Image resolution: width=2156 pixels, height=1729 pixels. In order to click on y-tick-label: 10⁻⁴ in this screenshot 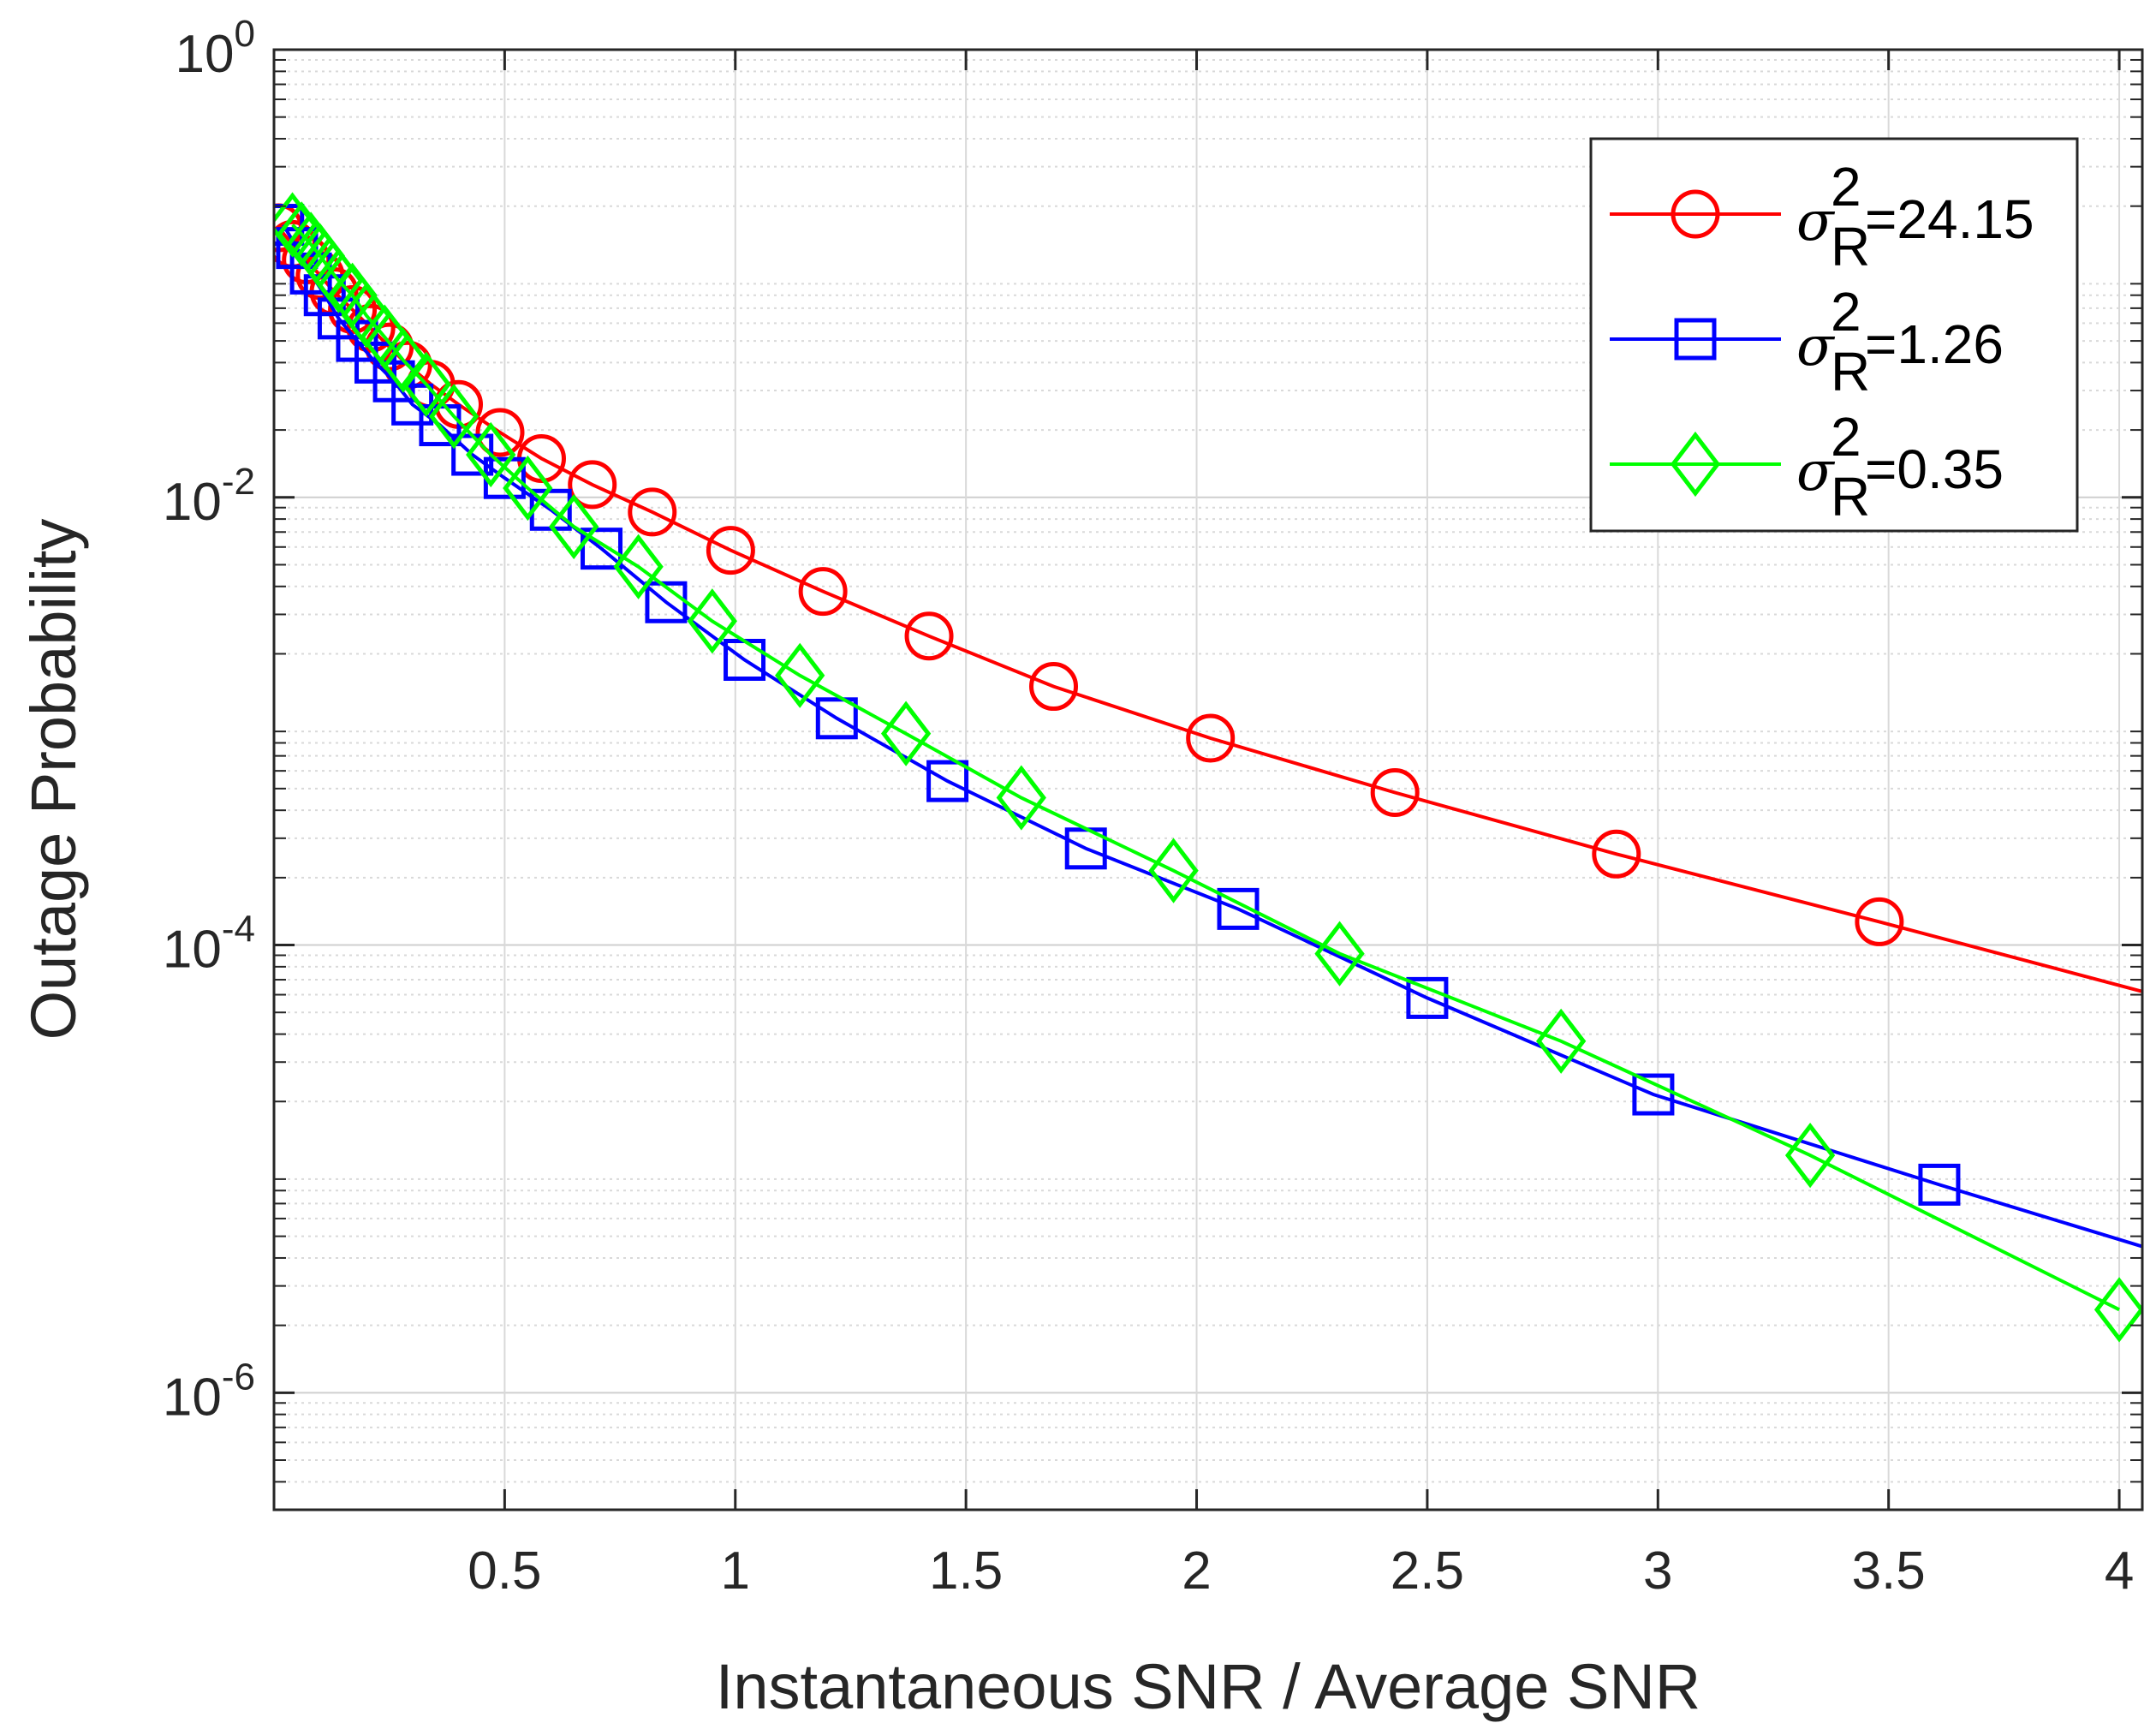, I will do `click(209, 944)`.